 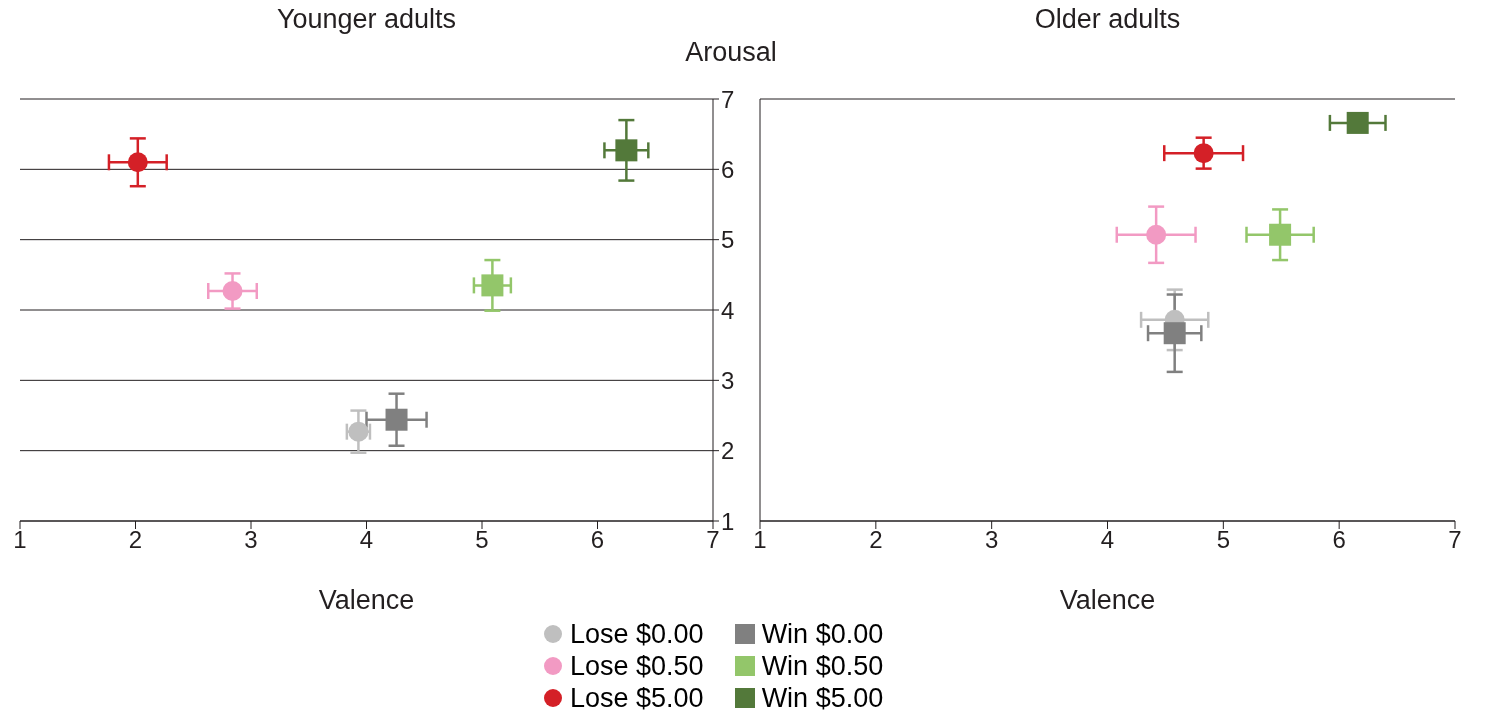 What do you see at coordinates (731, 52) in the screenshot?
I see `y-axis-title: Arousal` at bounding box center [731, 52].